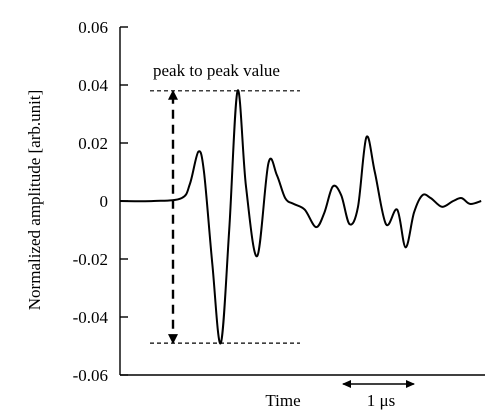 The image size is (485, 414). I want to click on y-ticks: 0.06 0.04 0.02 0 -0.02 -0.04 -0.06, so click(100, 201).